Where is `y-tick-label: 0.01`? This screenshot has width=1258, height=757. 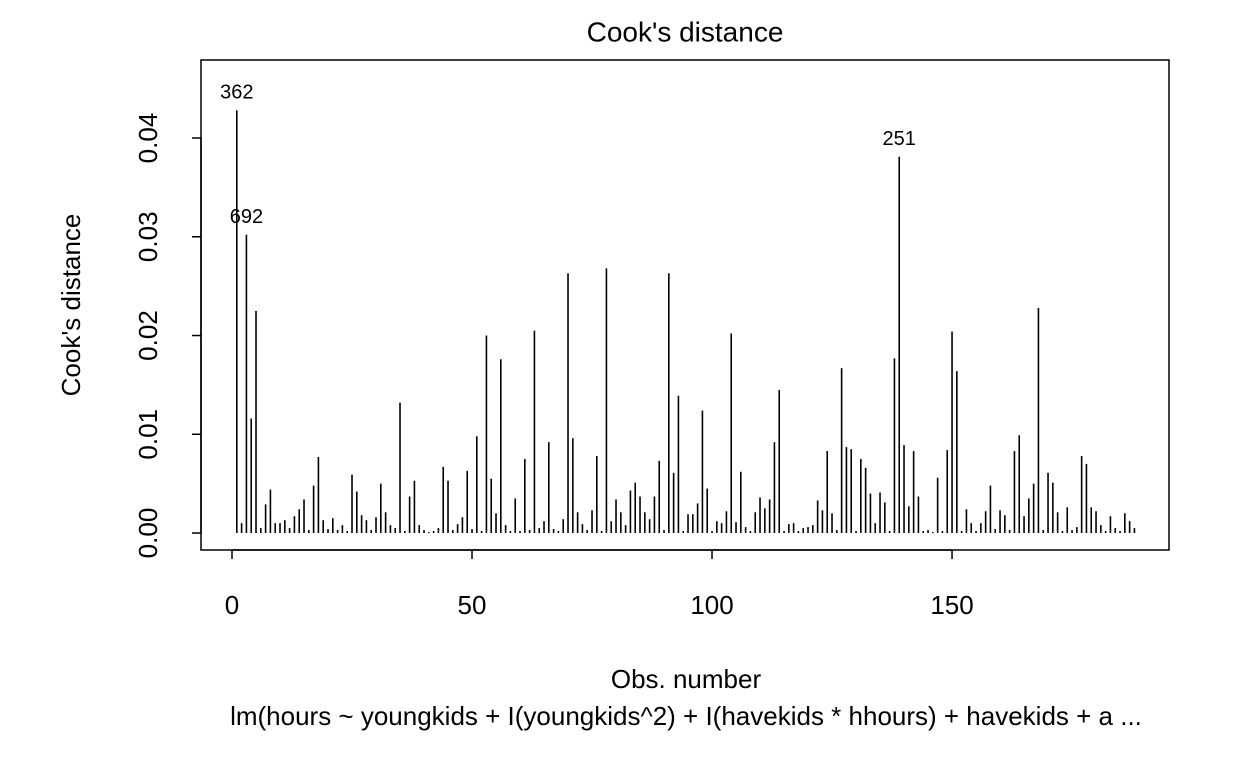
y-tick-label: 0.01 is located at coordinates (148, 434).